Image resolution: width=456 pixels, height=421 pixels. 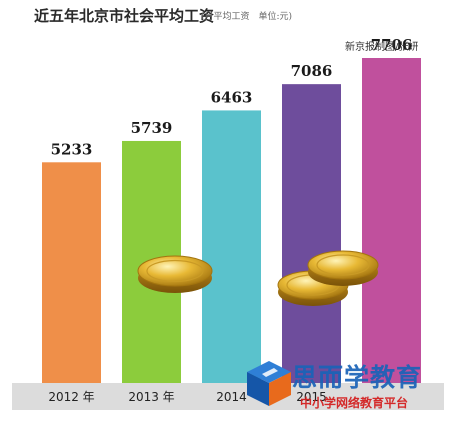 I want to click on bar-value-label-5: 7706, so click(x=392, y=45).